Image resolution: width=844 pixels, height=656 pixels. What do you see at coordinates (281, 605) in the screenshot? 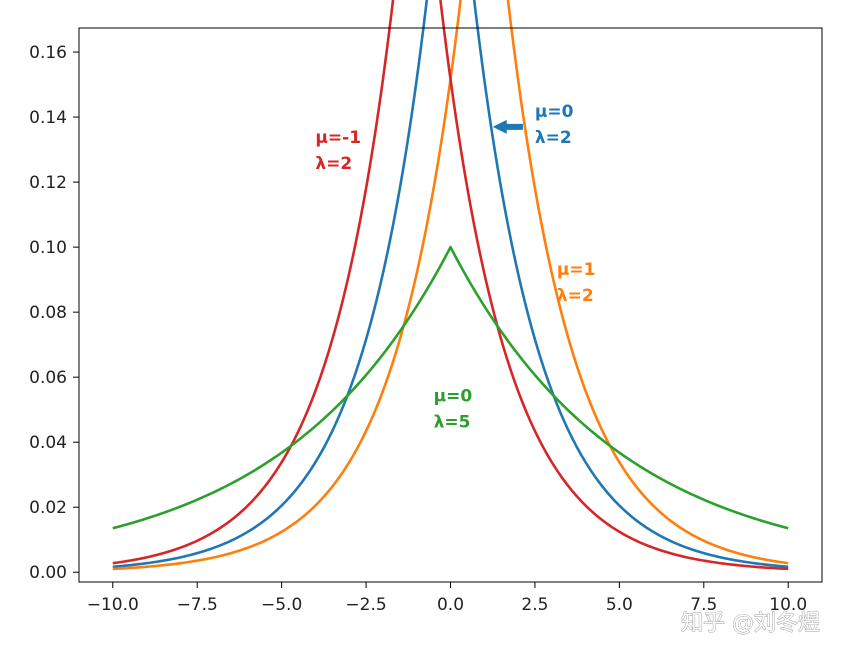
I see `x-tick-label: −5.0` at bounding box center [281, 605].